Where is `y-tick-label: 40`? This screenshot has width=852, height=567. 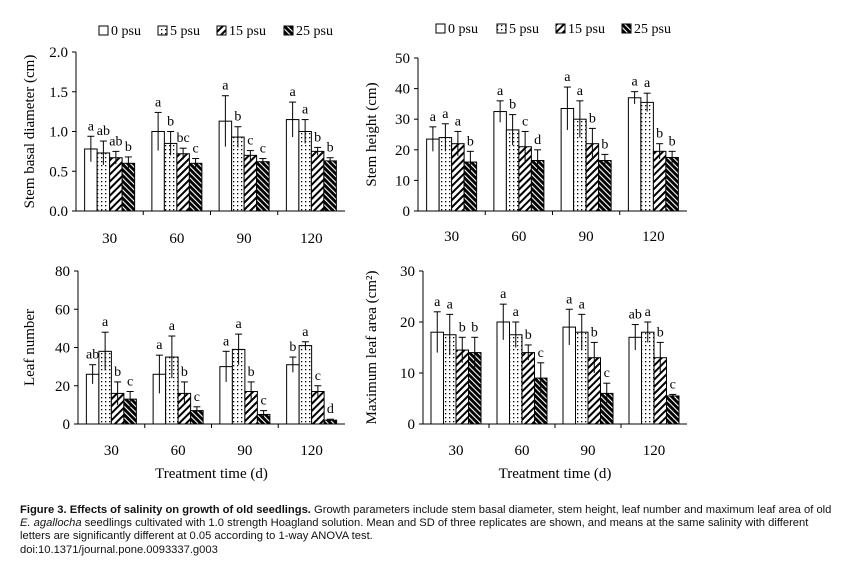
y-tick-label: 40 is located at coordinates (402, 90).